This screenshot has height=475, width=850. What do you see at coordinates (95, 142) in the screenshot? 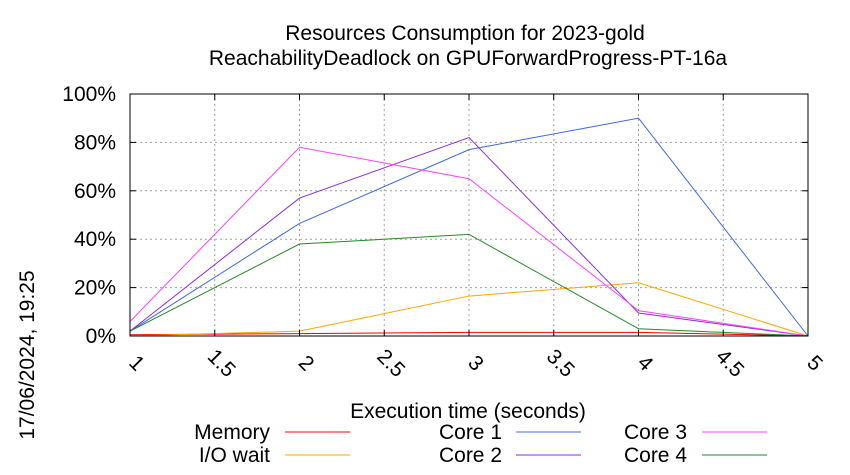
I see `y-tick-label: 80%` at bounding box center [95, 142].